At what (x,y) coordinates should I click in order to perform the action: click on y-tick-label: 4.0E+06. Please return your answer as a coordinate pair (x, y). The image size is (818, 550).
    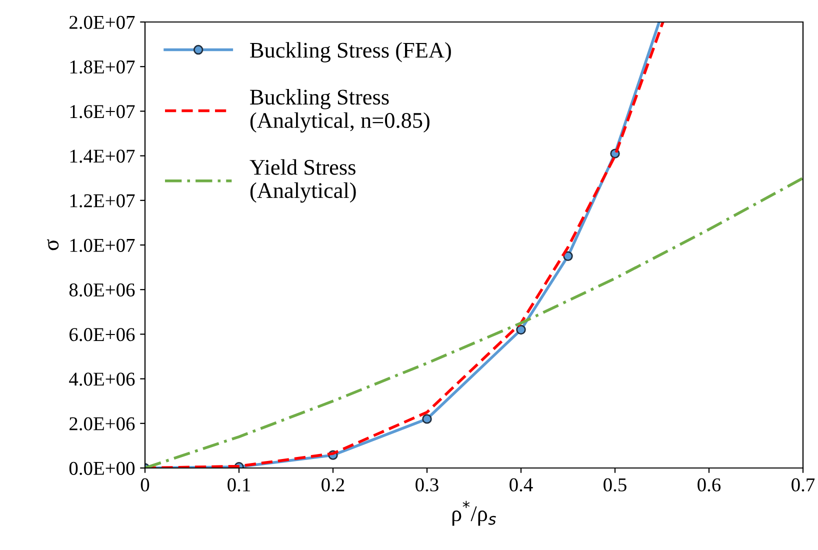
    Looking at the image, I should click on (102, 379).